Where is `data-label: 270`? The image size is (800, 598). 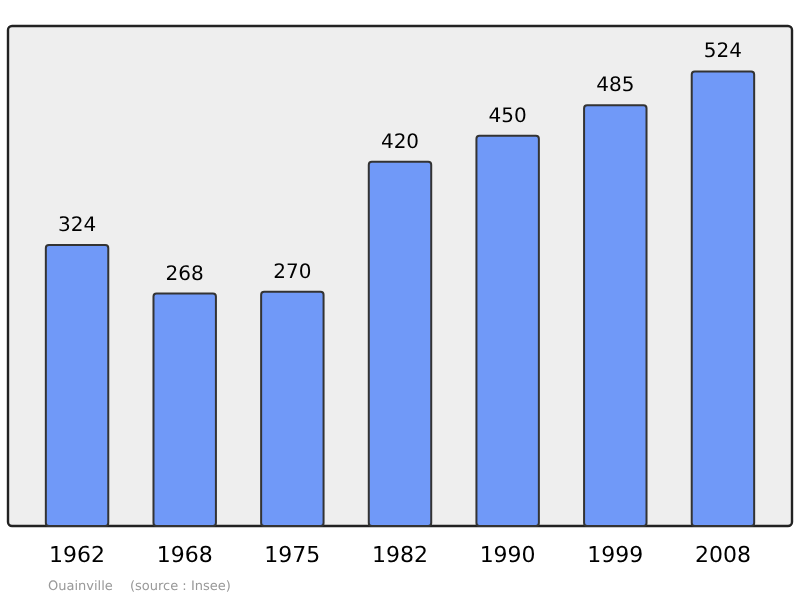 data-label: 270 is located at coordinates (292, 272).